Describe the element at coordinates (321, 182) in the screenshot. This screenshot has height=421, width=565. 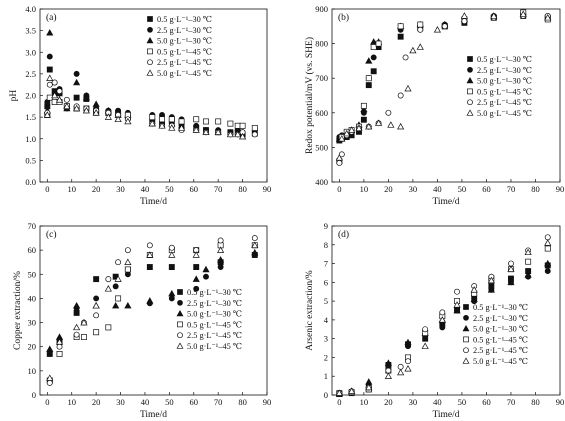
I see `y-tick-label: 400` at that location.